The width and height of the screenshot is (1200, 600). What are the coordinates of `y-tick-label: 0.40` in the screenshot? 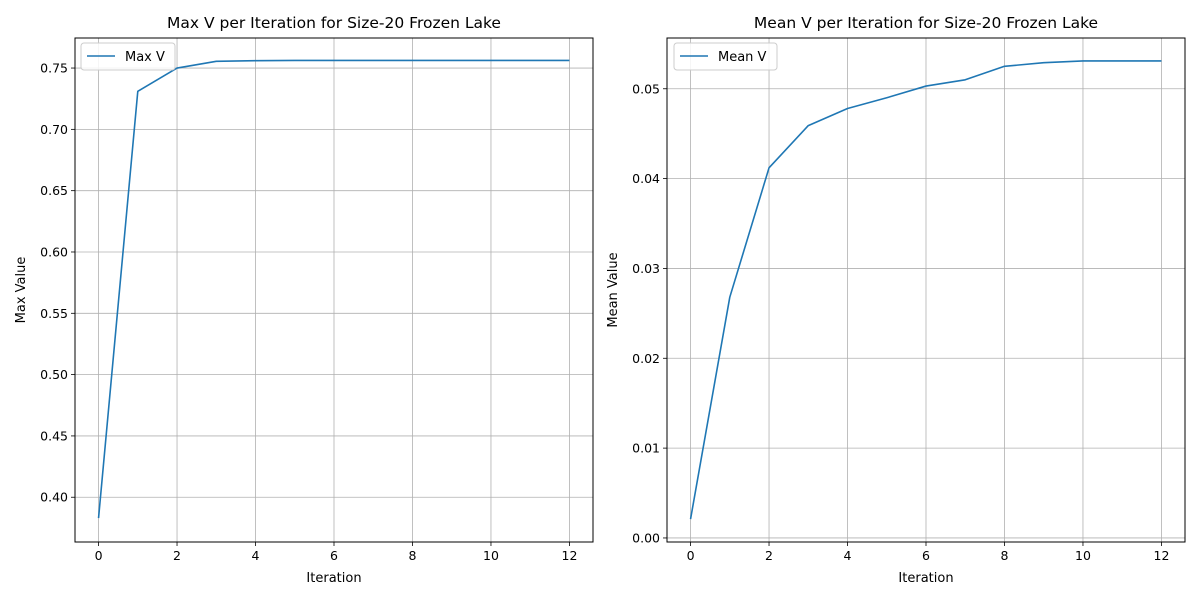 It's located at (54, 497).